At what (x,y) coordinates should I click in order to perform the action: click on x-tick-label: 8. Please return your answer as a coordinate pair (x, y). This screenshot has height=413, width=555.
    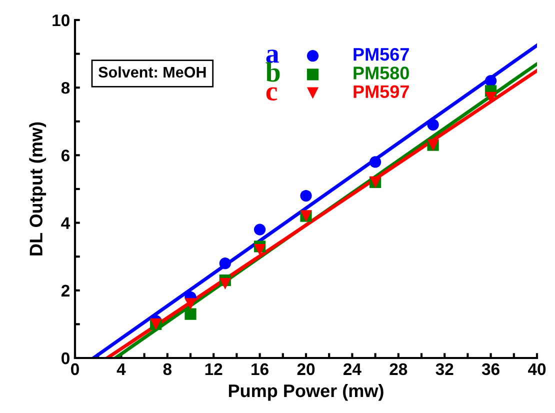
    Looking at the image, I should click on (167, 369).